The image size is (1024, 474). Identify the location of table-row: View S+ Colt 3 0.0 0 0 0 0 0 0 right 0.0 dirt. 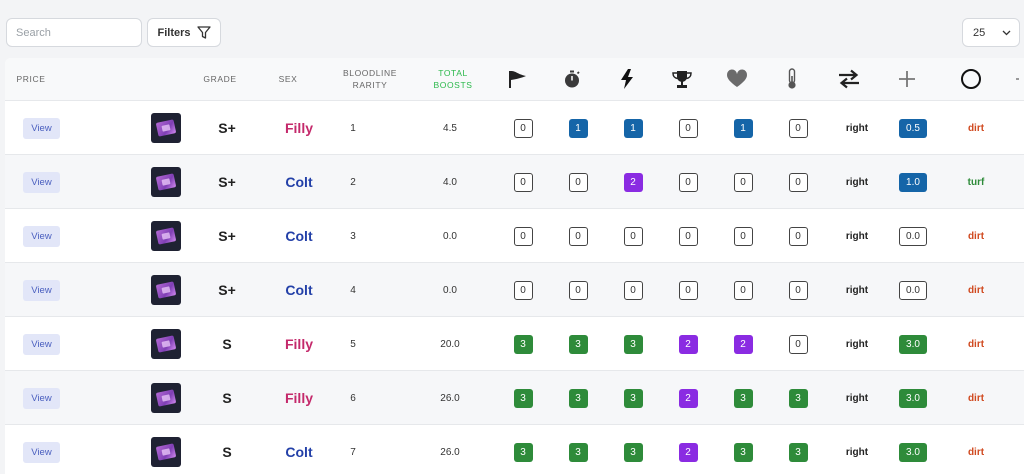
(514, 235).